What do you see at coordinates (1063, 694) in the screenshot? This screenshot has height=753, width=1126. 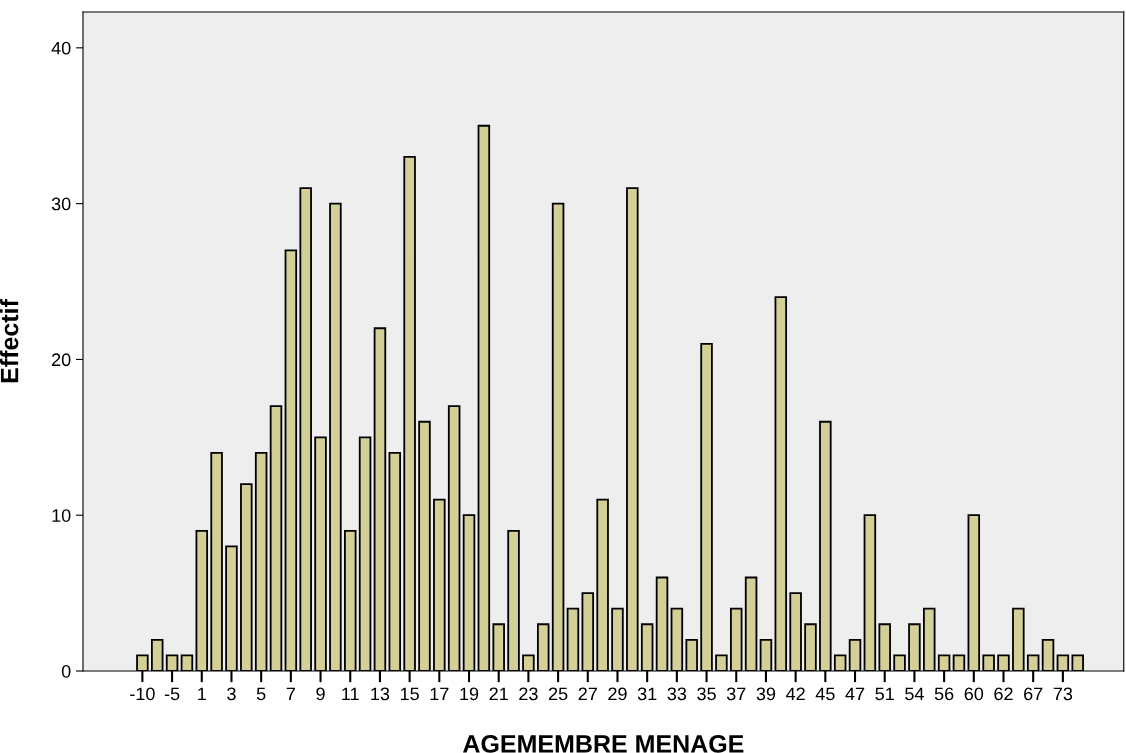 I see `x-tick-label: 73` at bounding box center [1063, 694].